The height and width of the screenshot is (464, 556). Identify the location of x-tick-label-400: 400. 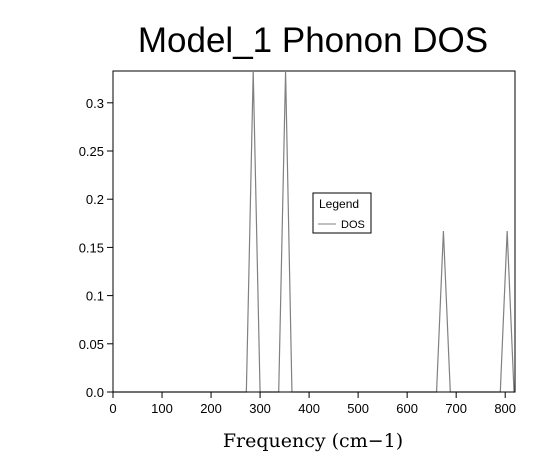
(309, 408).